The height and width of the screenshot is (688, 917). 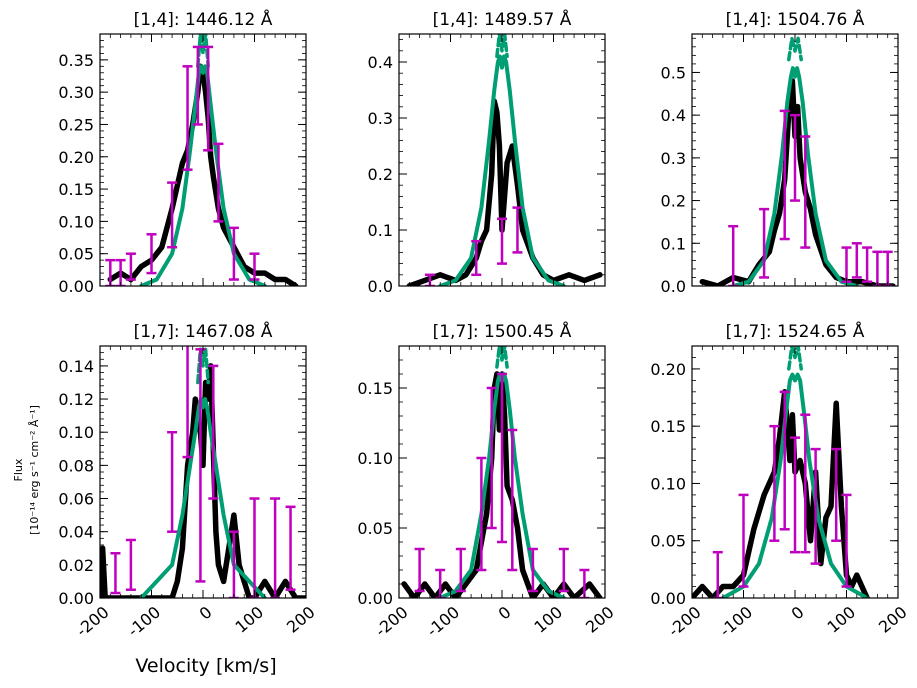 I want to click on panel-title: [1,7]: 1524.65 Å, so click(x=795, y=331).